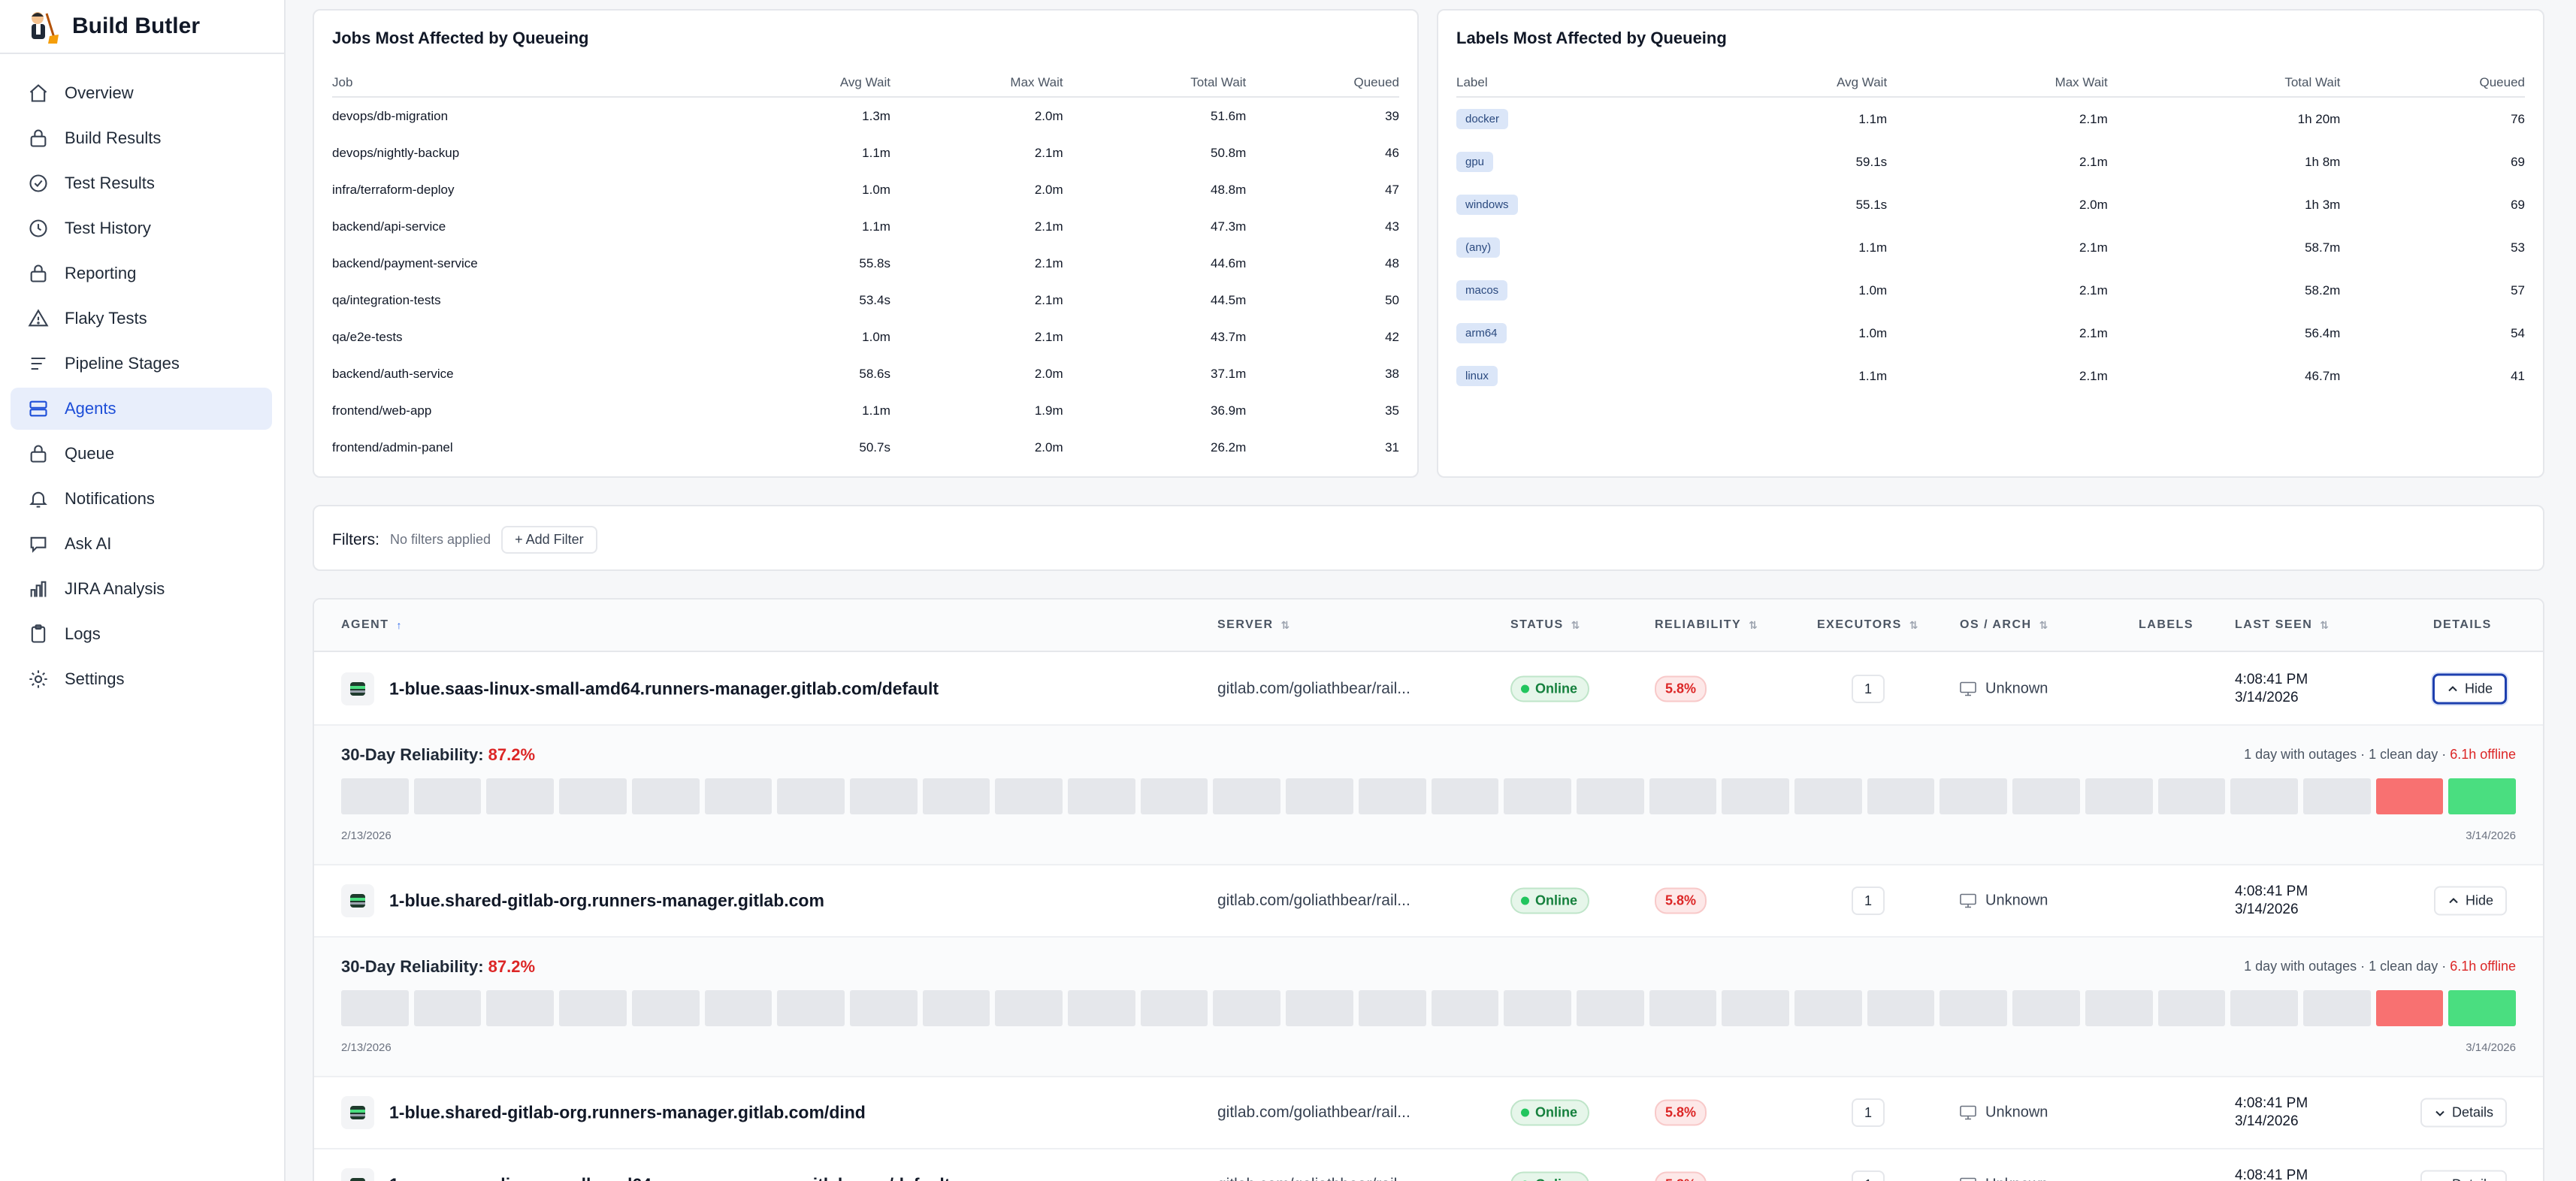 Image resolution: width=2576 pixels, height=1181 pixels. What do you see at coordinates (142, 544) in the screenshot?
I see `sidebar-item-ask-ai: Ask AI` at bounding box center [142, 544].